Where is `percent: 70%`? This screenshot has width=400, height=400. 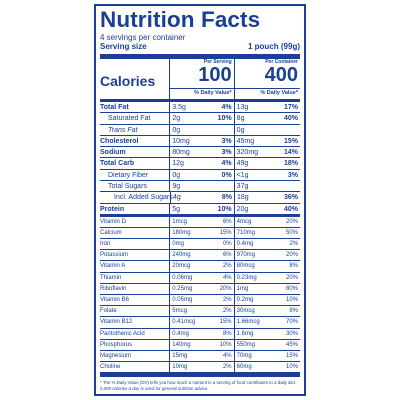
percent: 70% is located at coordinates (291, 322).